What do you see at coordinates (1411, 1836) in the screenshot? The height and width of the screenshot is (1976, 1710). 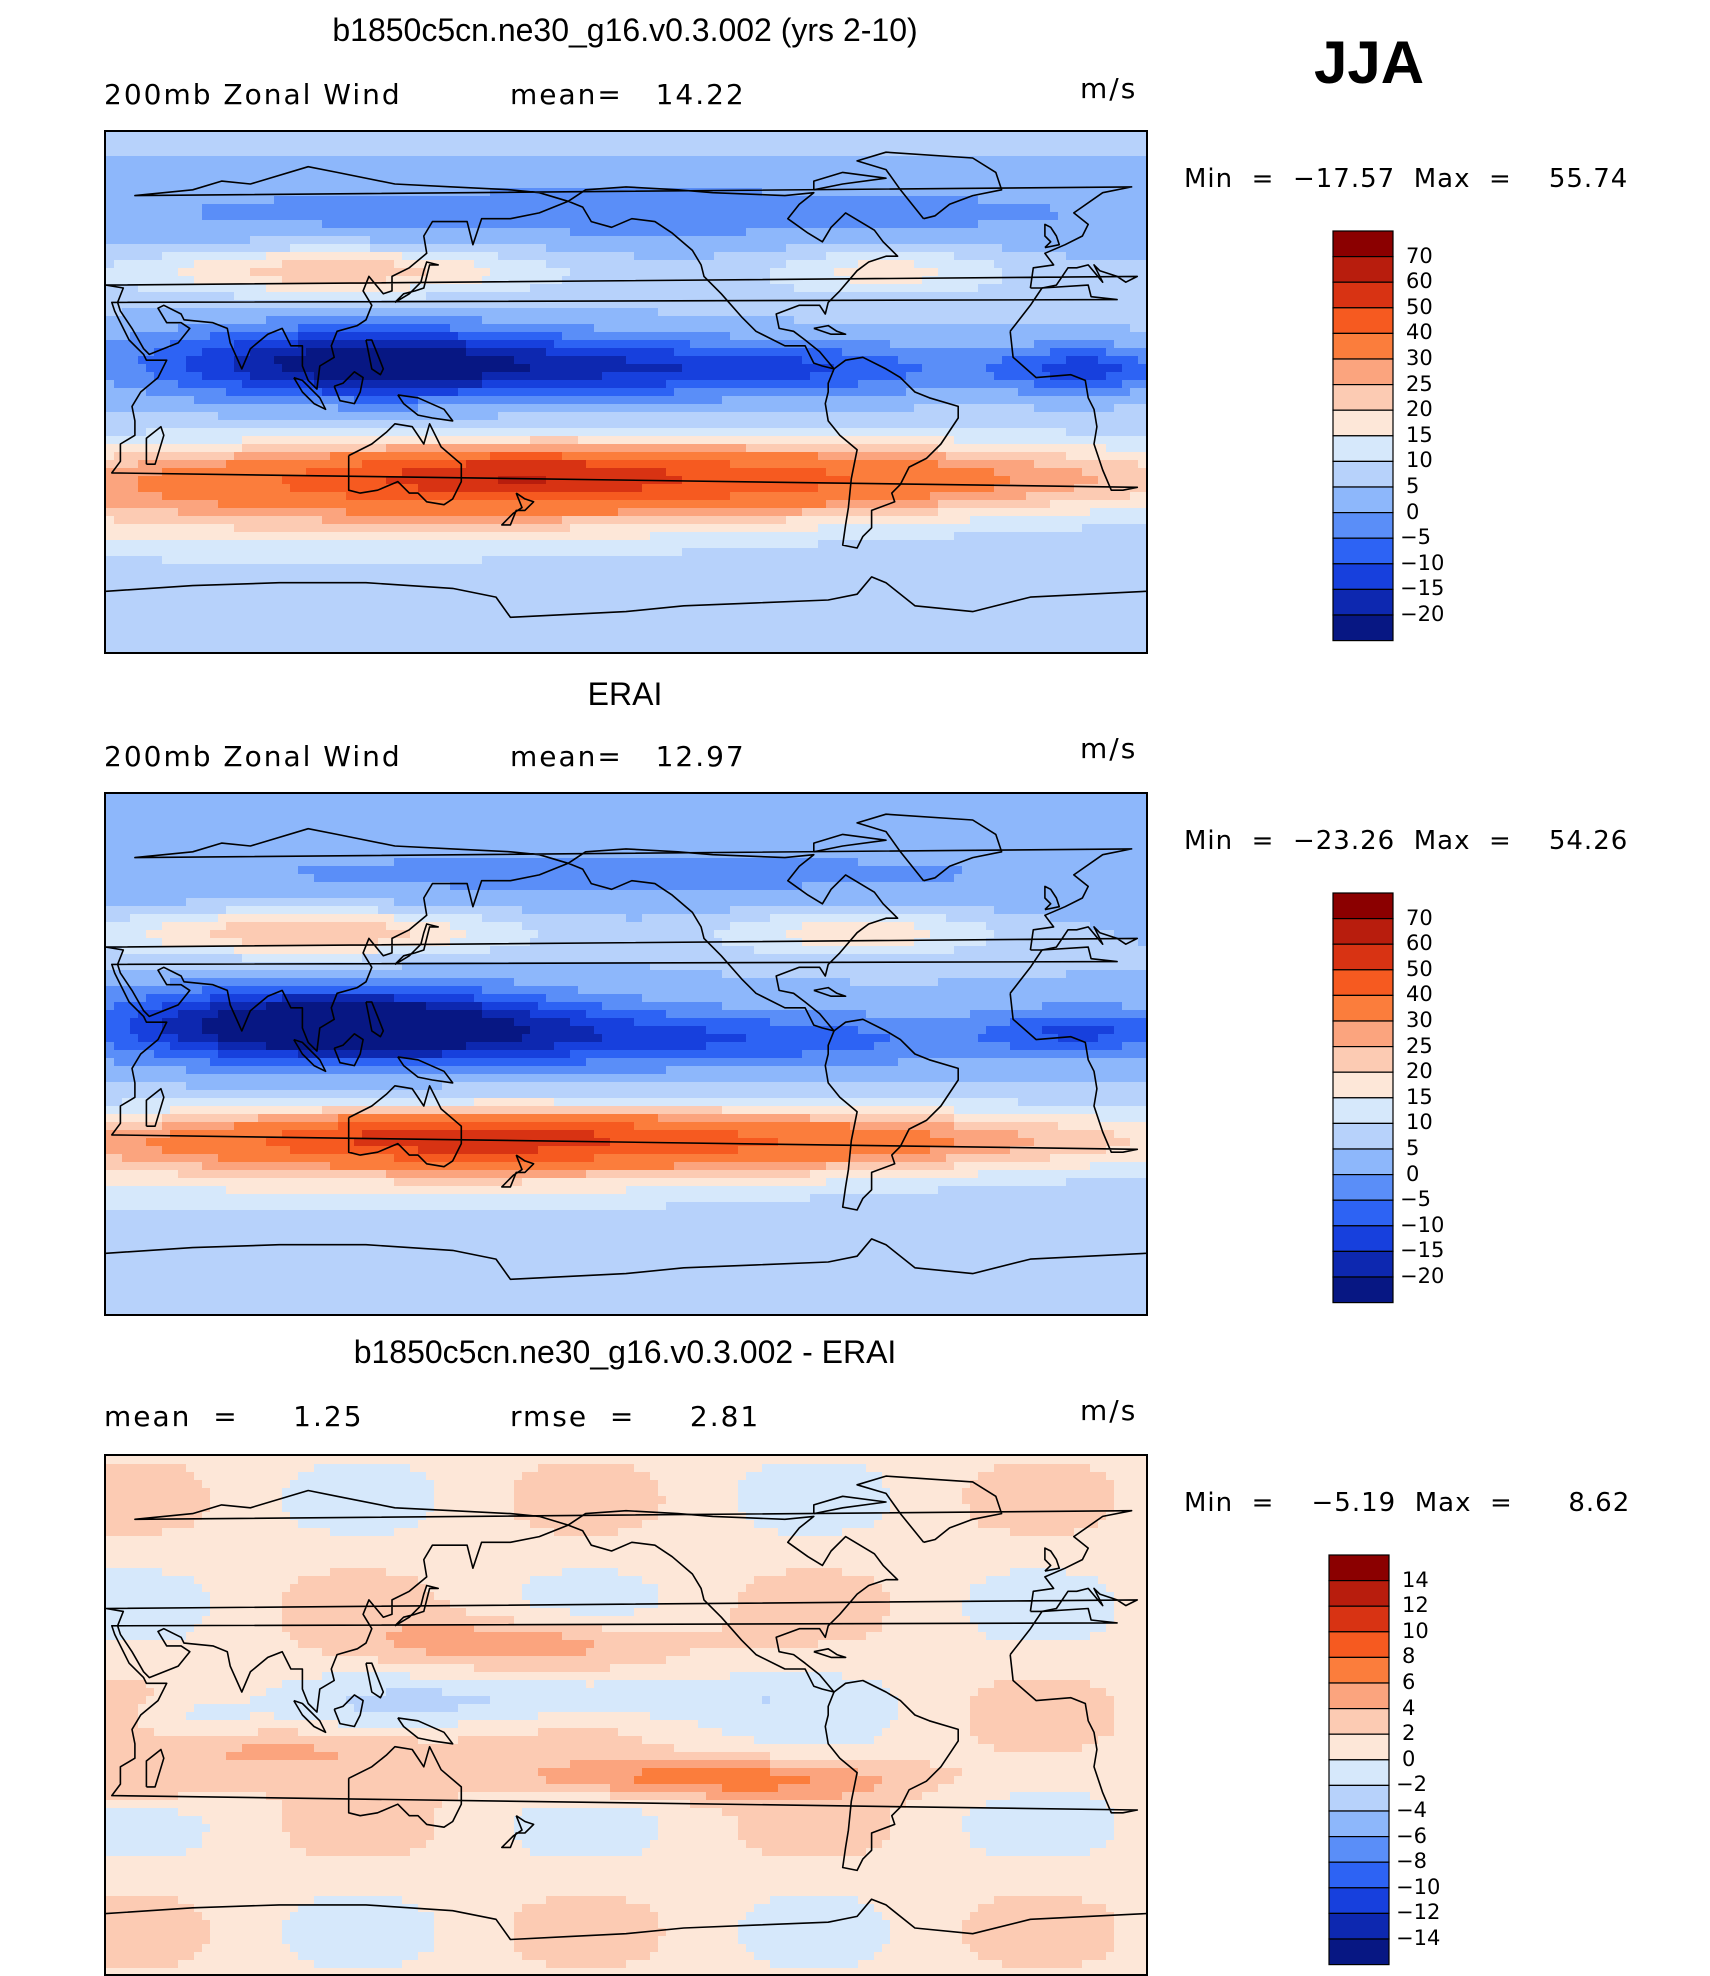 I see `colorbar-tick-label: −6` at bounding box center [1411, 1836].